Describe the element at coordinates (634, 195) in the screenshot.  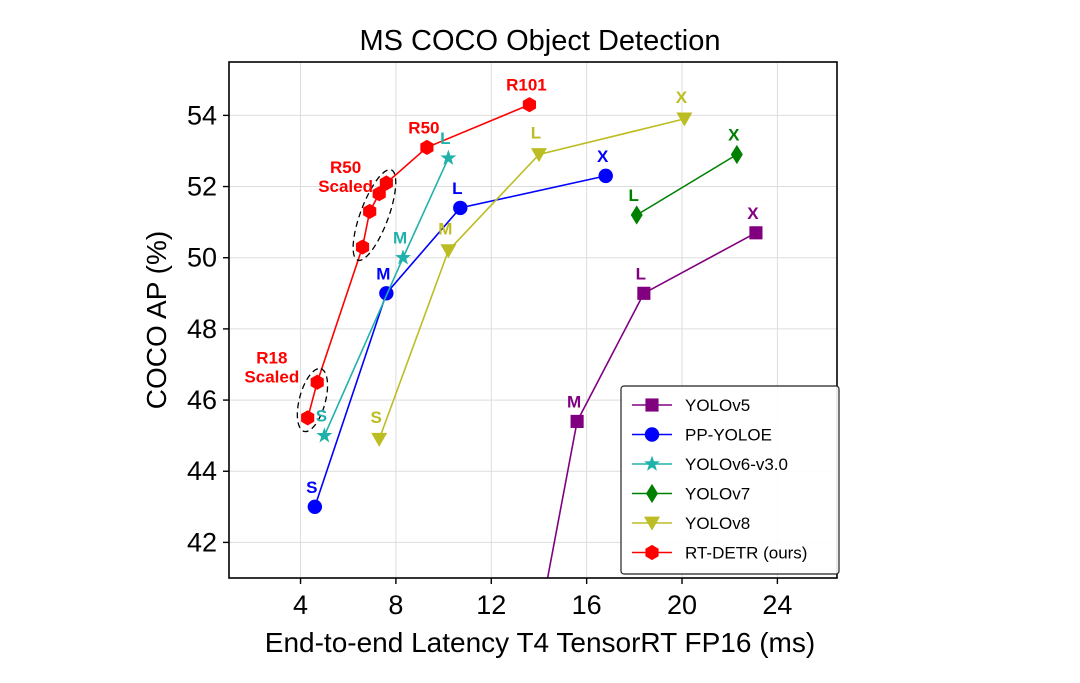
I see `point-label-yolov7: L` at that location.